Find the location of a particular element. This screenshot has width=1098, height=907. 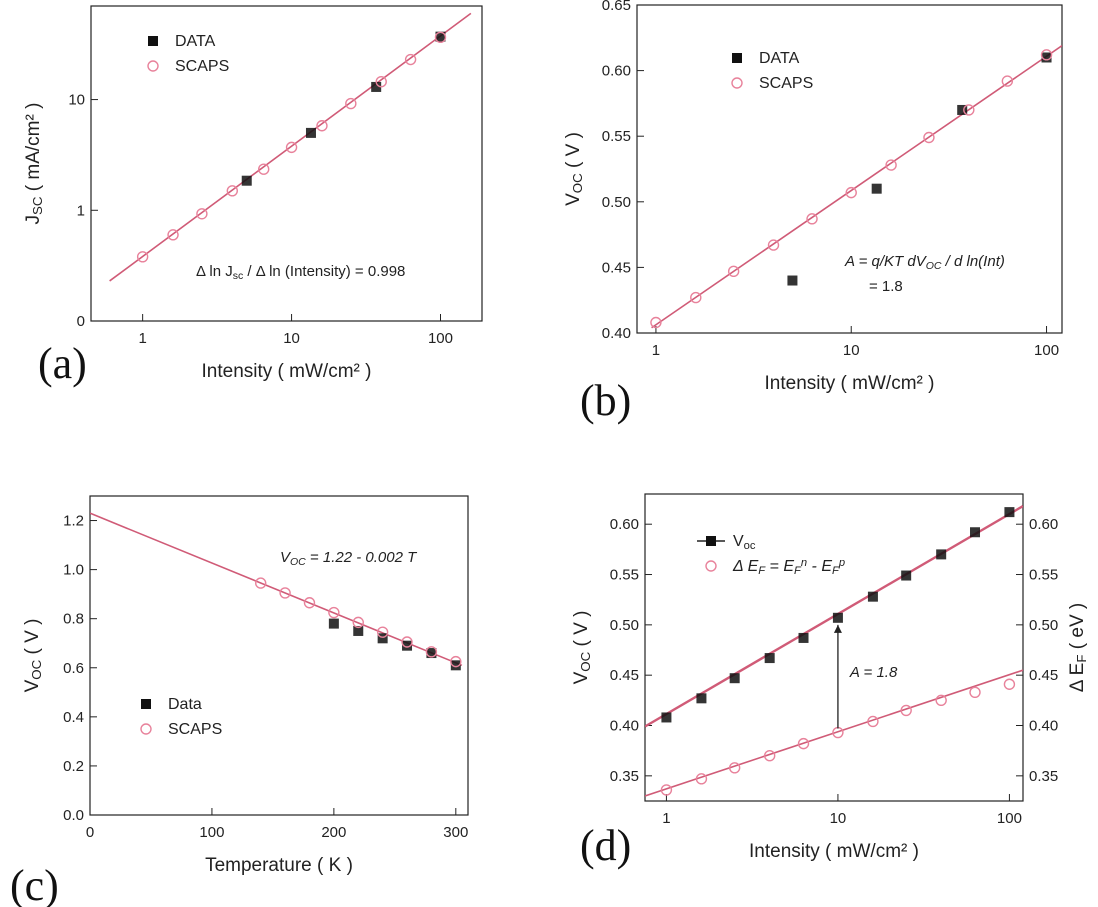

annotation: Δ ln Jsc / Δ ln (Intensity) = 0.998 is located at coordinates (300, 272).